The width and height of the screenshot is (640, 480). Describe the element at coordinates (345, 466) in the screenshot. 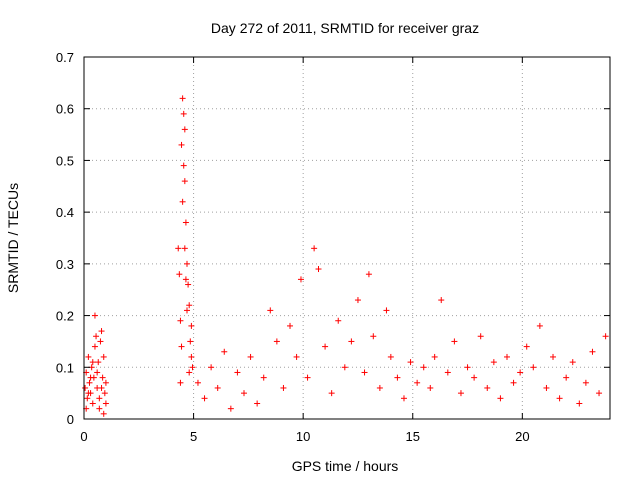

I see `x-axis-label: GPS time / hours` at that location.